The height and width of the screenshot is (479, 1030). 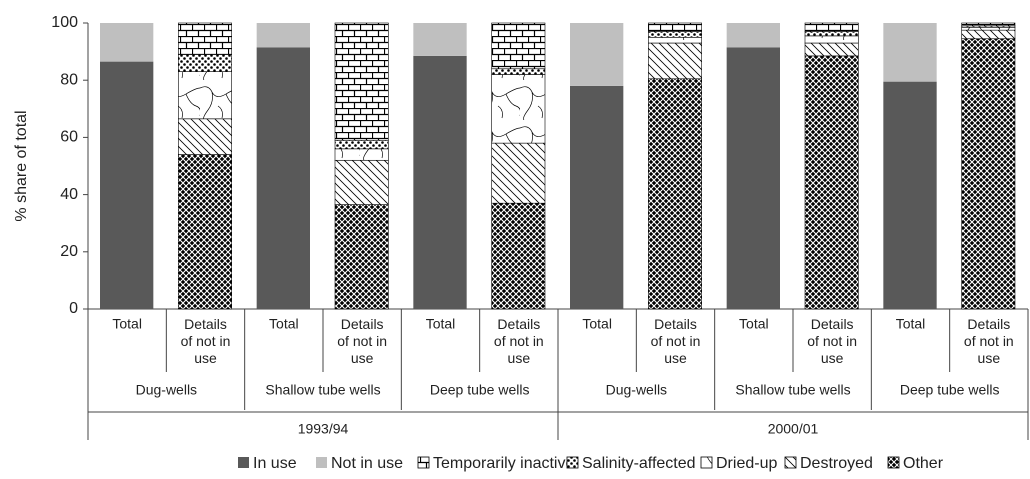 I want to click on legend-label: Salinity-affected, so click(x=639, y=463).